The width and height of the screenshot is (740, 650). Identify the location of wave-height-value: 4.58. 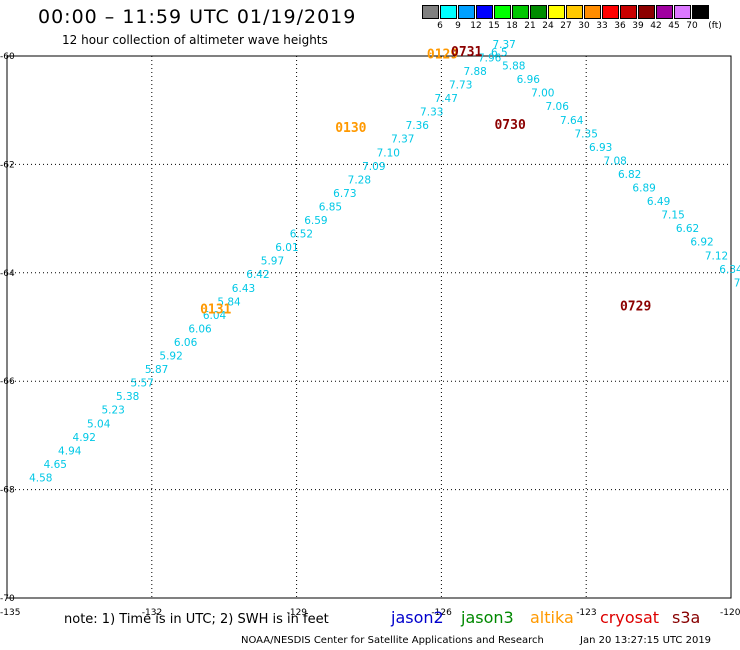
(40, 478).